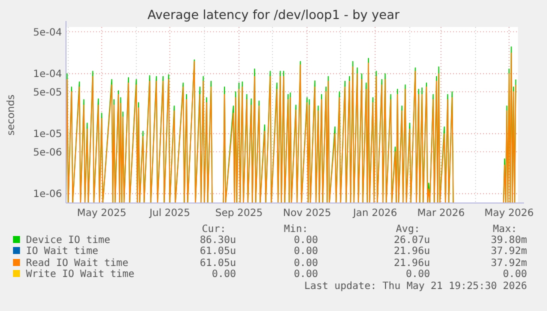 The width and height of the screenshot is (547, 311). I want to click on text: Min:, so click(296, 229).